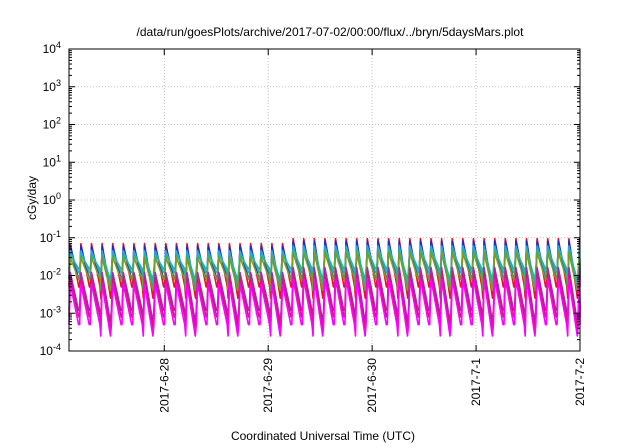  I want to click on y-tick-label: 10⁻³, so click(50, 312).